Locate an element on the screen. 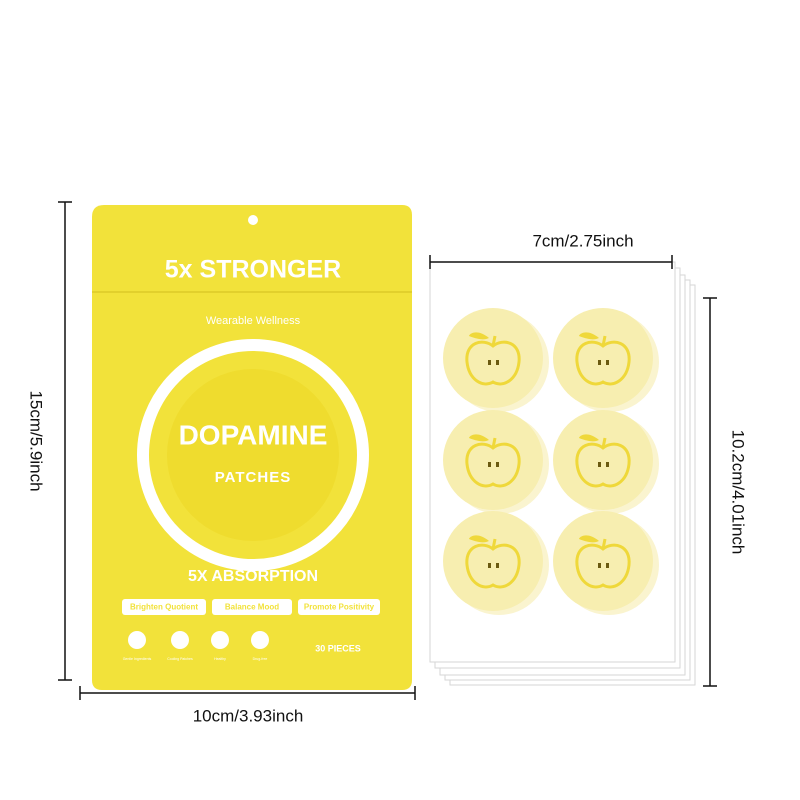  sheet-width-label: 7cm/2.75inch is located at coordinates (582, 240).